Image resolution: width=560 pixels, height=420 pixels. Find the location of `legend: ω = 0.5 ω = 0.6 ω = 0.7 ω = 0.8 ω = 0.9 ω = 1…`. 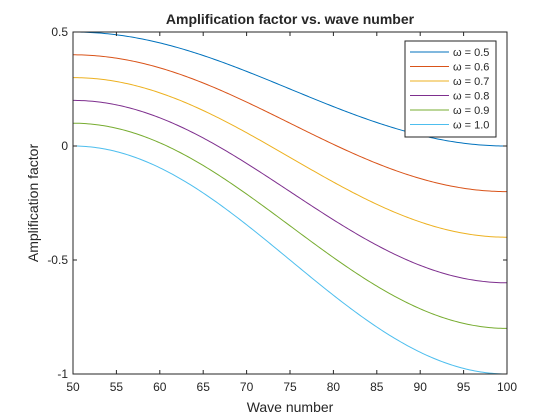

legend: ω = 0.5 ω = 0.6 ω = 0.7 ω = 0.8 ω = 0.9 ω = 1… is located at coordinates (450, 89).